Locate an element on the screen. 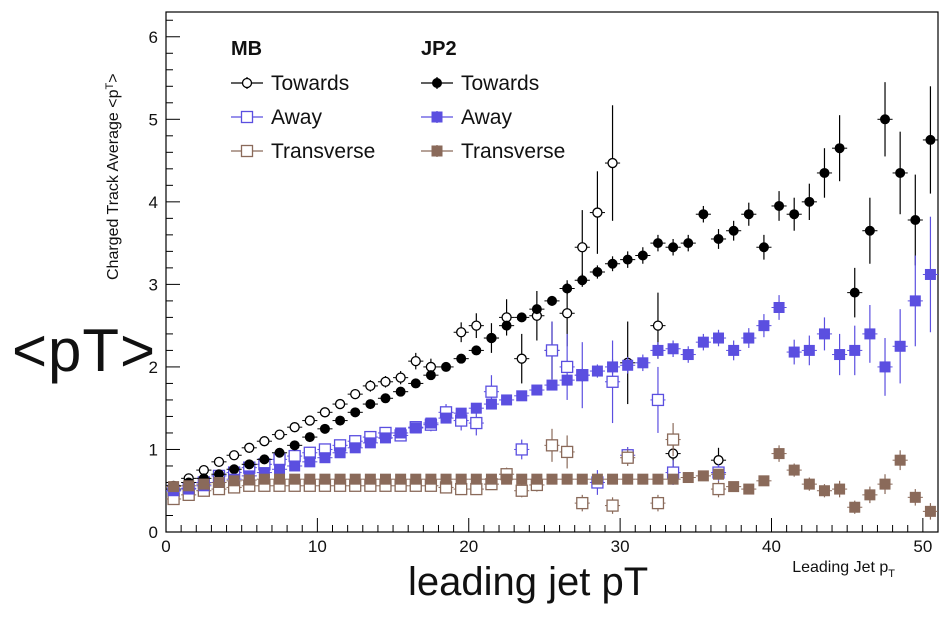  x-axis-title: Leading Jet pT is located at coordinates (843, 569).